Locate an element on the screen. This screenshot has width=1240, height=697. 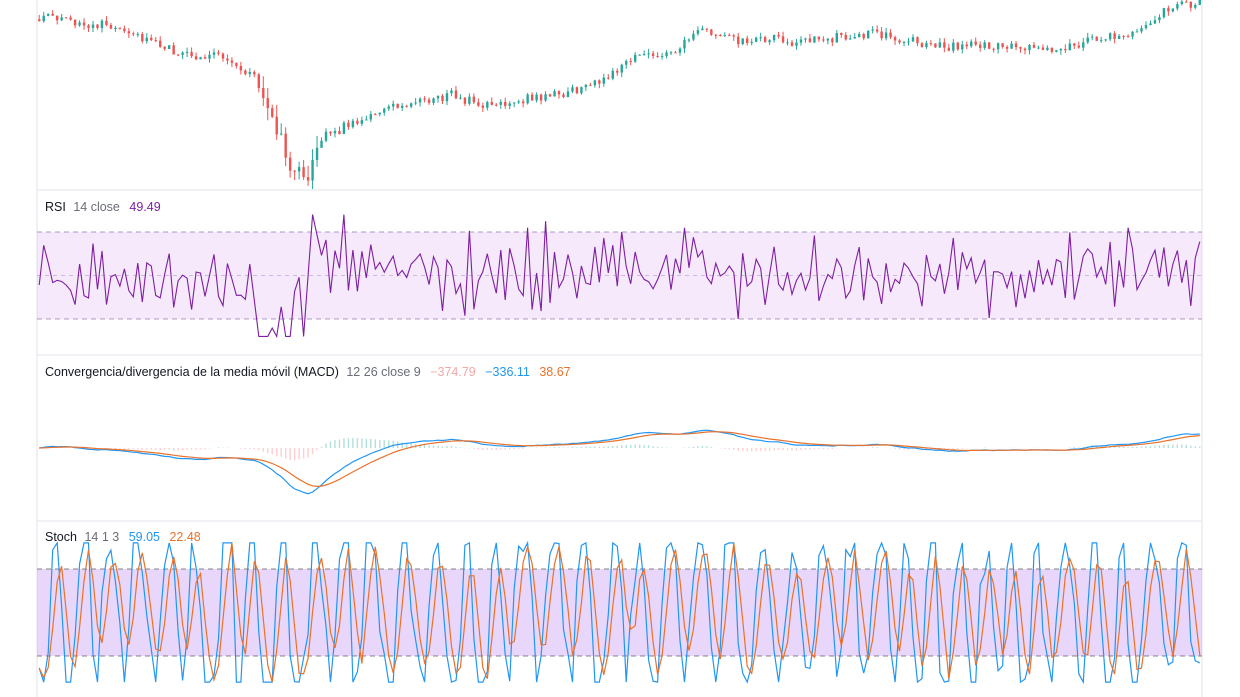
macd-legend-params: 12 26 close 9 is located at coordinates (383, 372).